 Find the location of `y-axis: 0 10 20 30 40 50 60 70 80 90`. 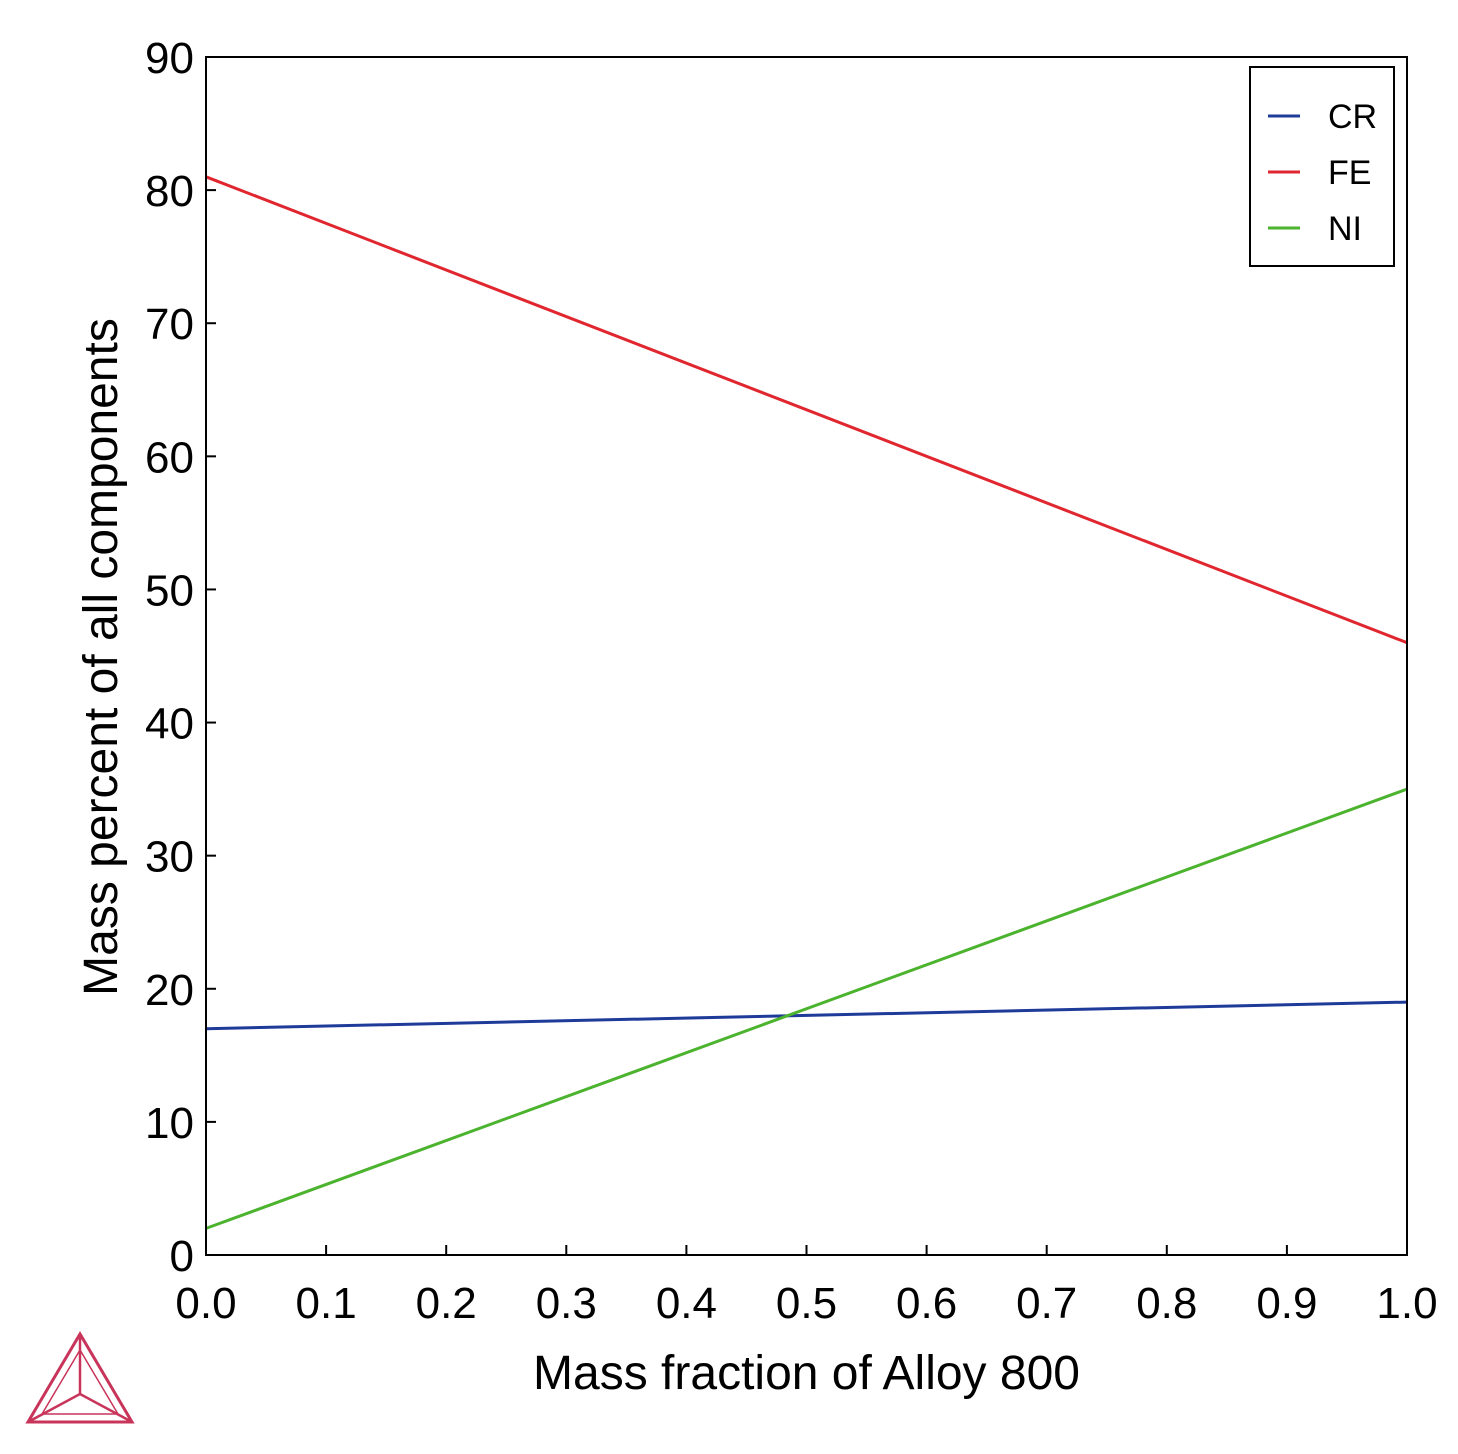

y-axis: 0 10 20 30 40 50 60 70 80 90 is located at coordinates (180, 657).